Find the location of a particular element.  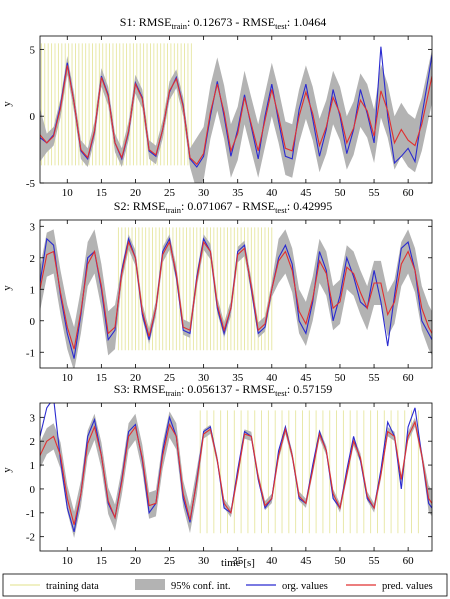

legend-frame is located at coordinates (225, 585).